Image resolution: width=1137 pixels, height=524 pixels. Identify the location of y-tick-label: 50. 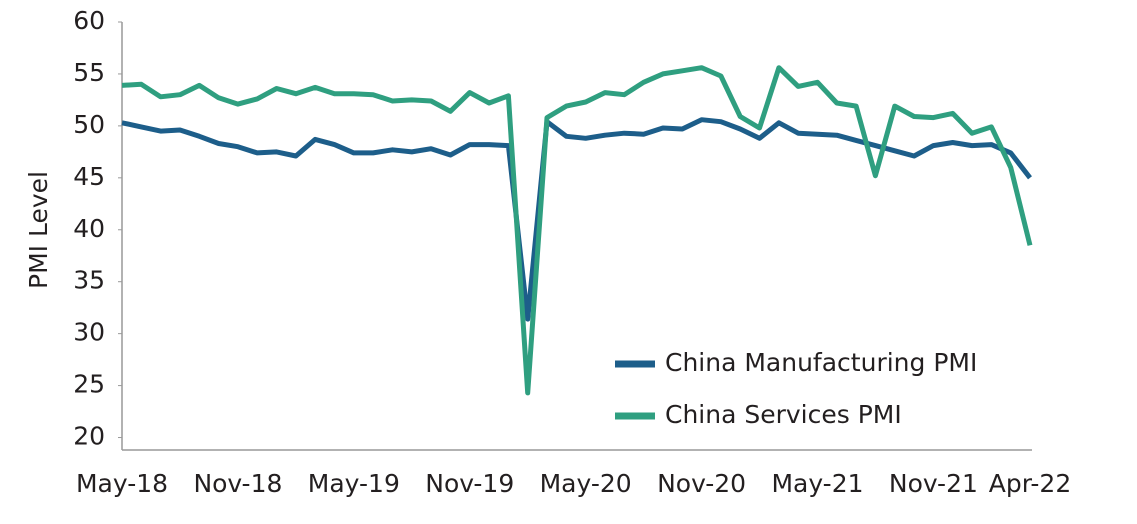
(89, 124).